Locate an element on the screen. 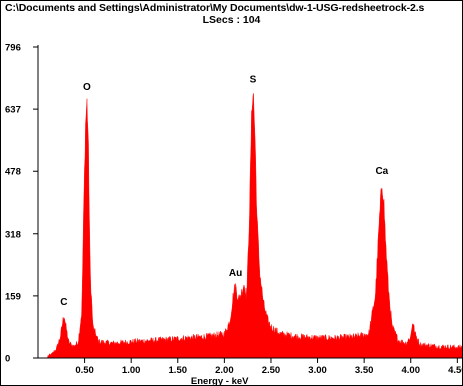 Image resolution: width=463 pixels, height=386 pixels. peak-label: S is located at coordinates (253, 79).